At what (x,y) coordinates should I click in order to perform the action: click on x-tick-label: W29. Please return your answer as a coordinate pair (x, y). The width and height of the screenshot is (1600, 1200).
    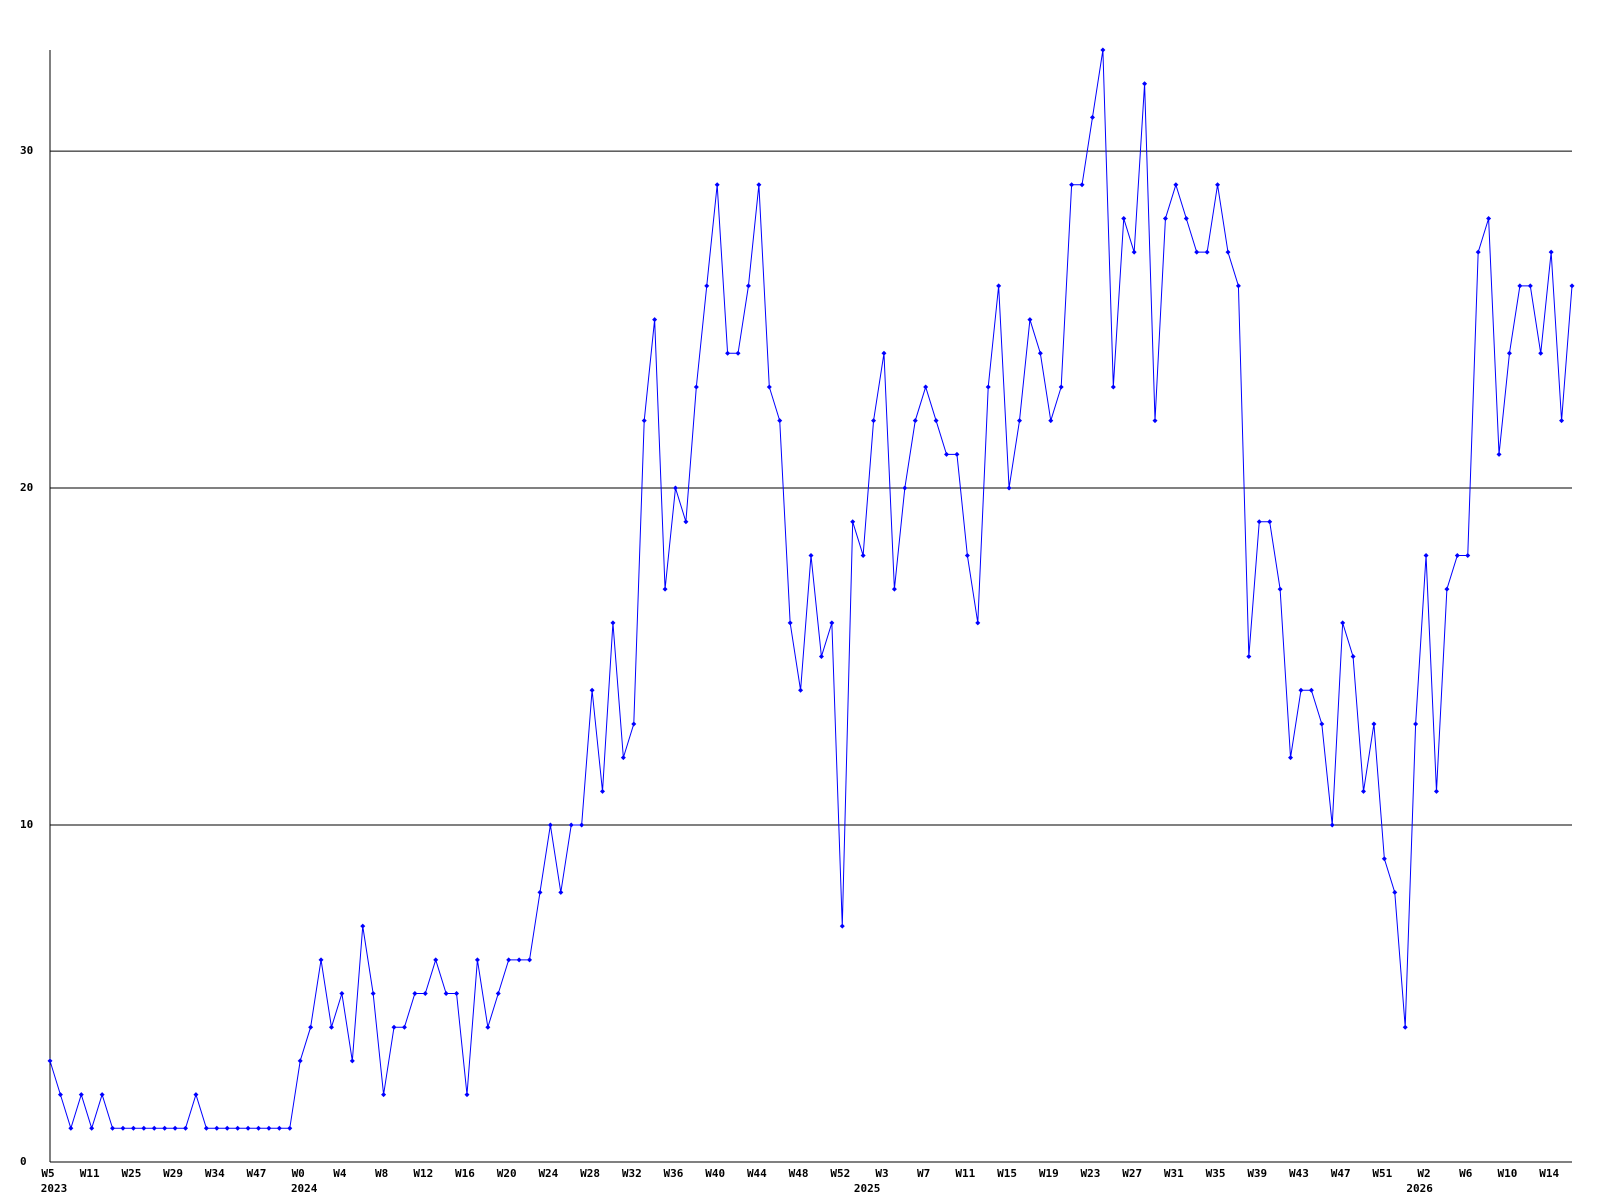
    Looking at the image, I should click on (173, 1173).